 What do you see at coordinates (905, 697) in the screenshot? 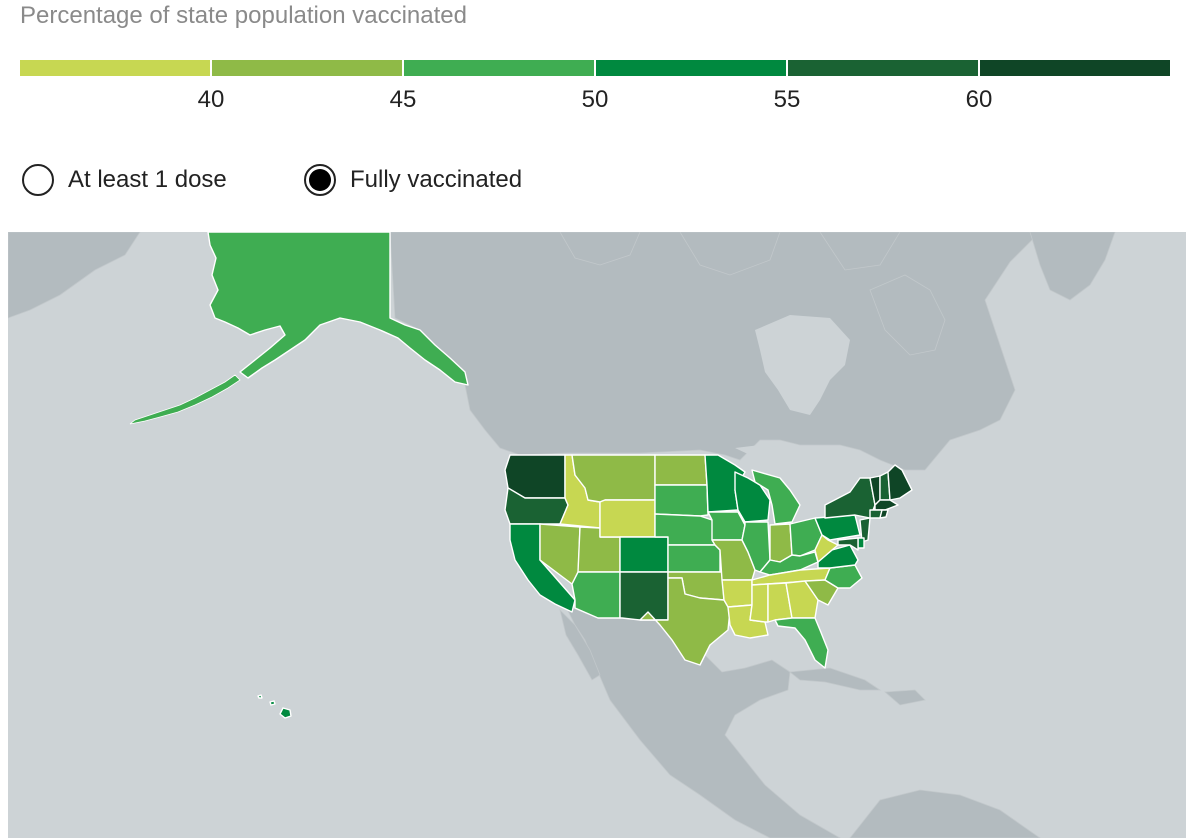
I see `hispaniola` at bounding box center [905, 697].